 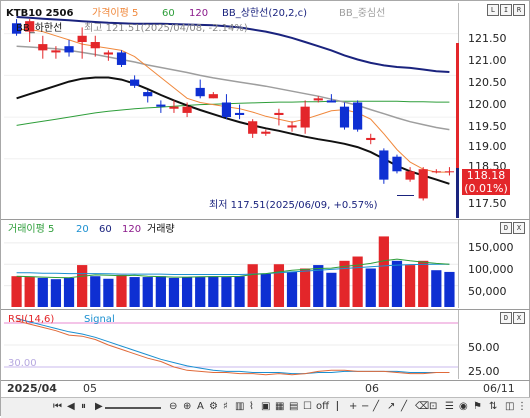 I want to click on volume-pane-buttons: D X, so click(x=512, y=228).